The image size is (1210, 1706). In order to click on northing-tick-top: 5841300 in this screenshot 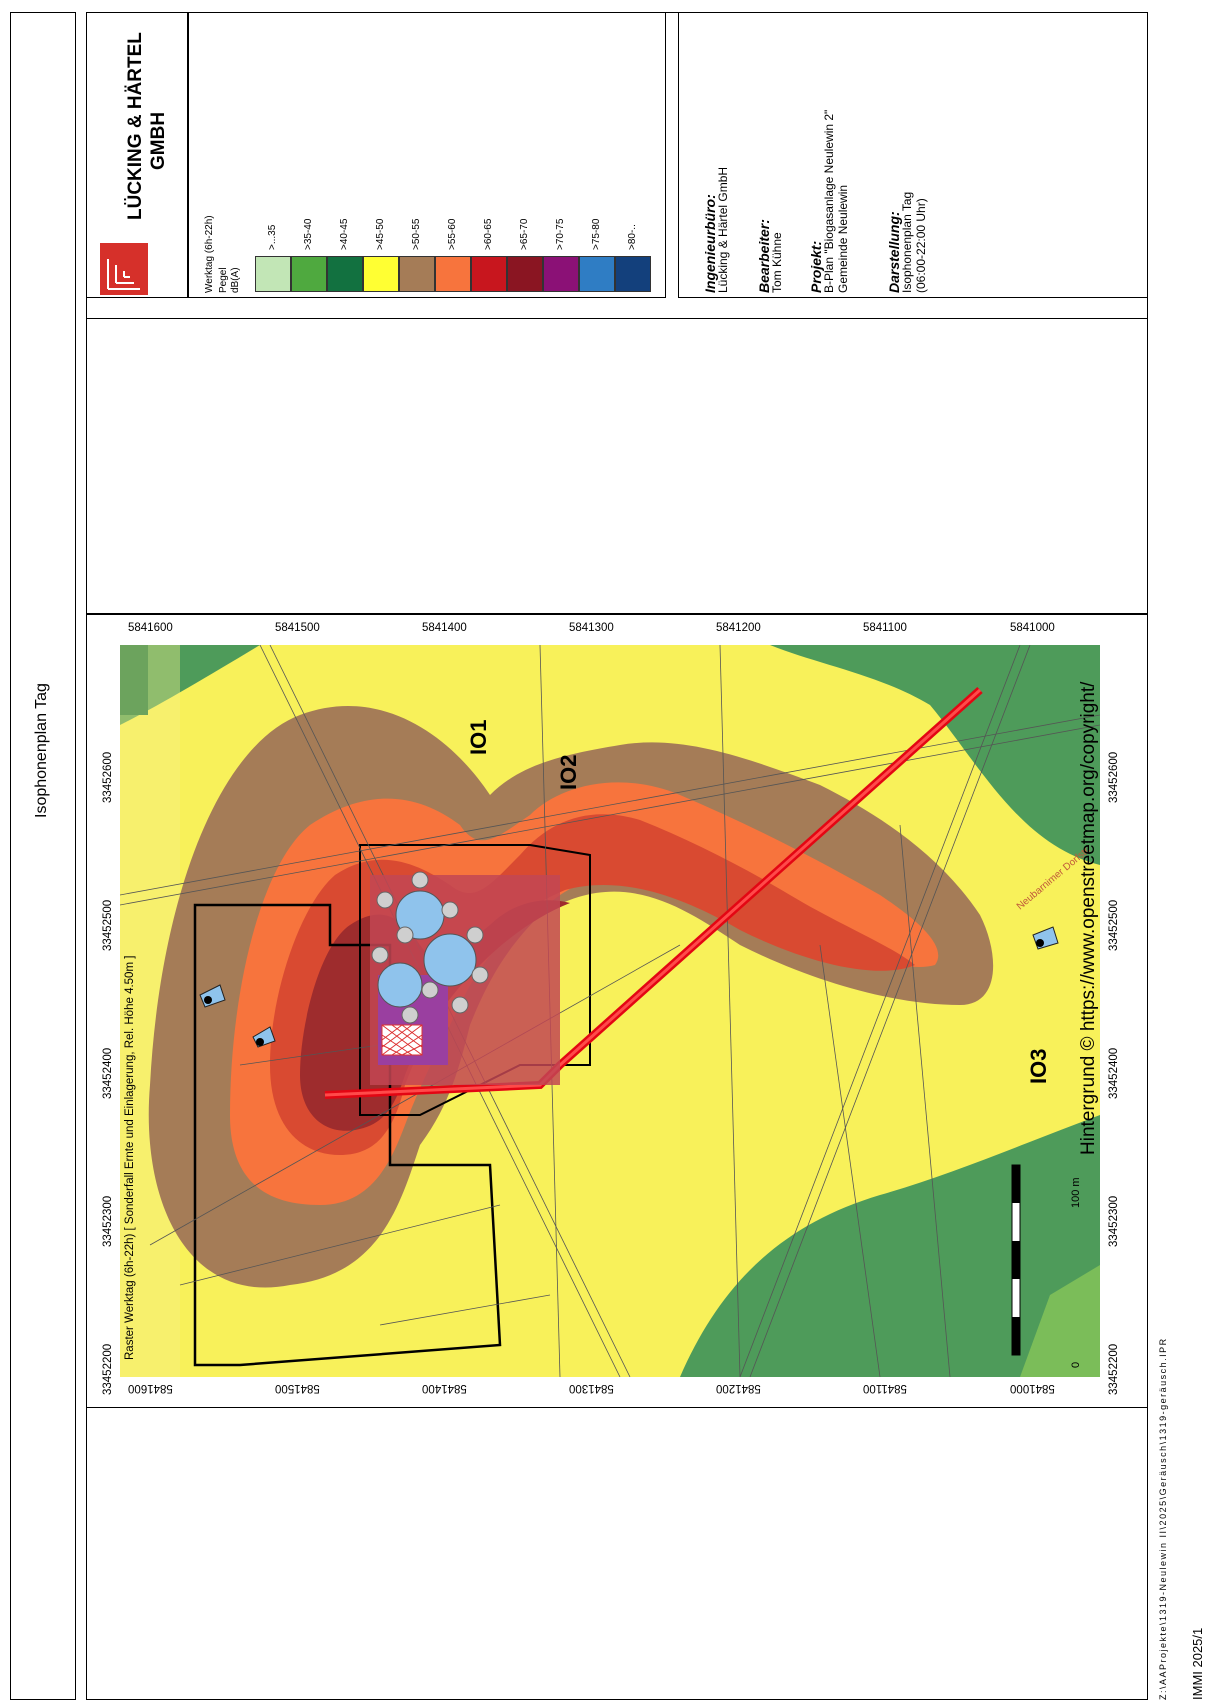, I will do `click(591, 628)`.